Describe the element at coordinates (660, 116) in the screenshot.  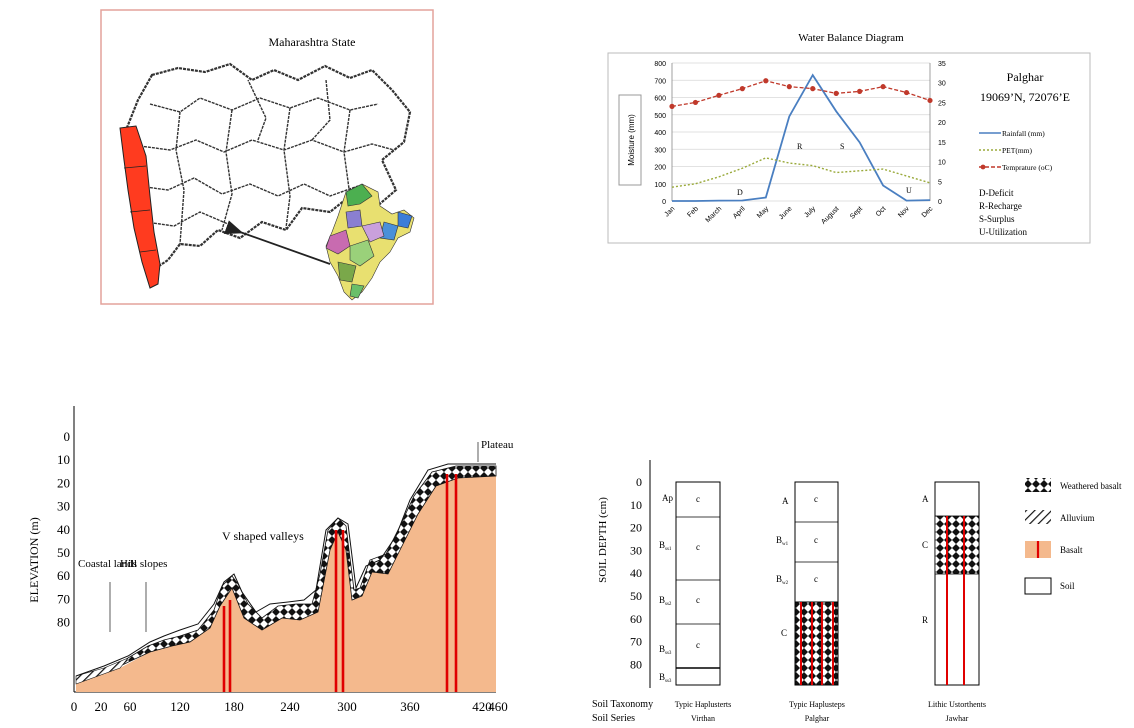
I see `wb-y-tick: 500` at that location.